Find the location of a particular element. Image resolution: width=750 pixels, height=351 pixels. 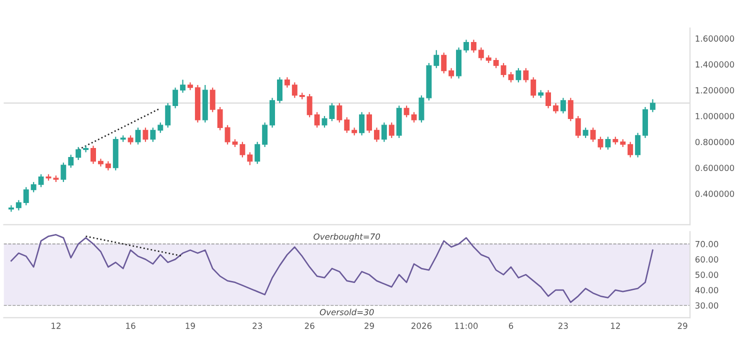

x-tick-label: 11:00 is located at coordinates (466, 325).